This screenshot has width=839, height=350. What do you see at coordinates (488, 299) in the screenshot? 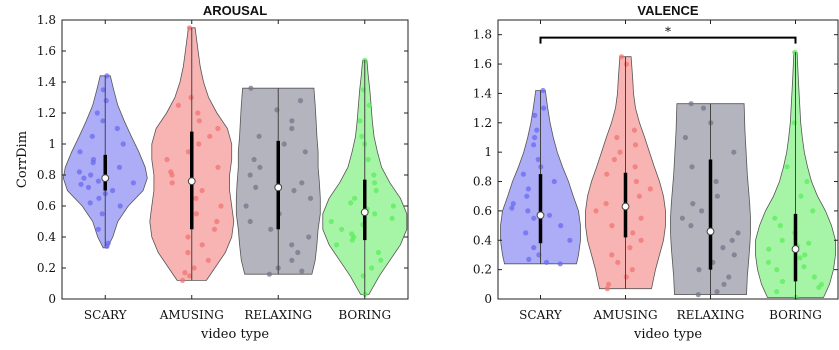
I see `y-tick-label: 0` at bounding box center [488, 299].